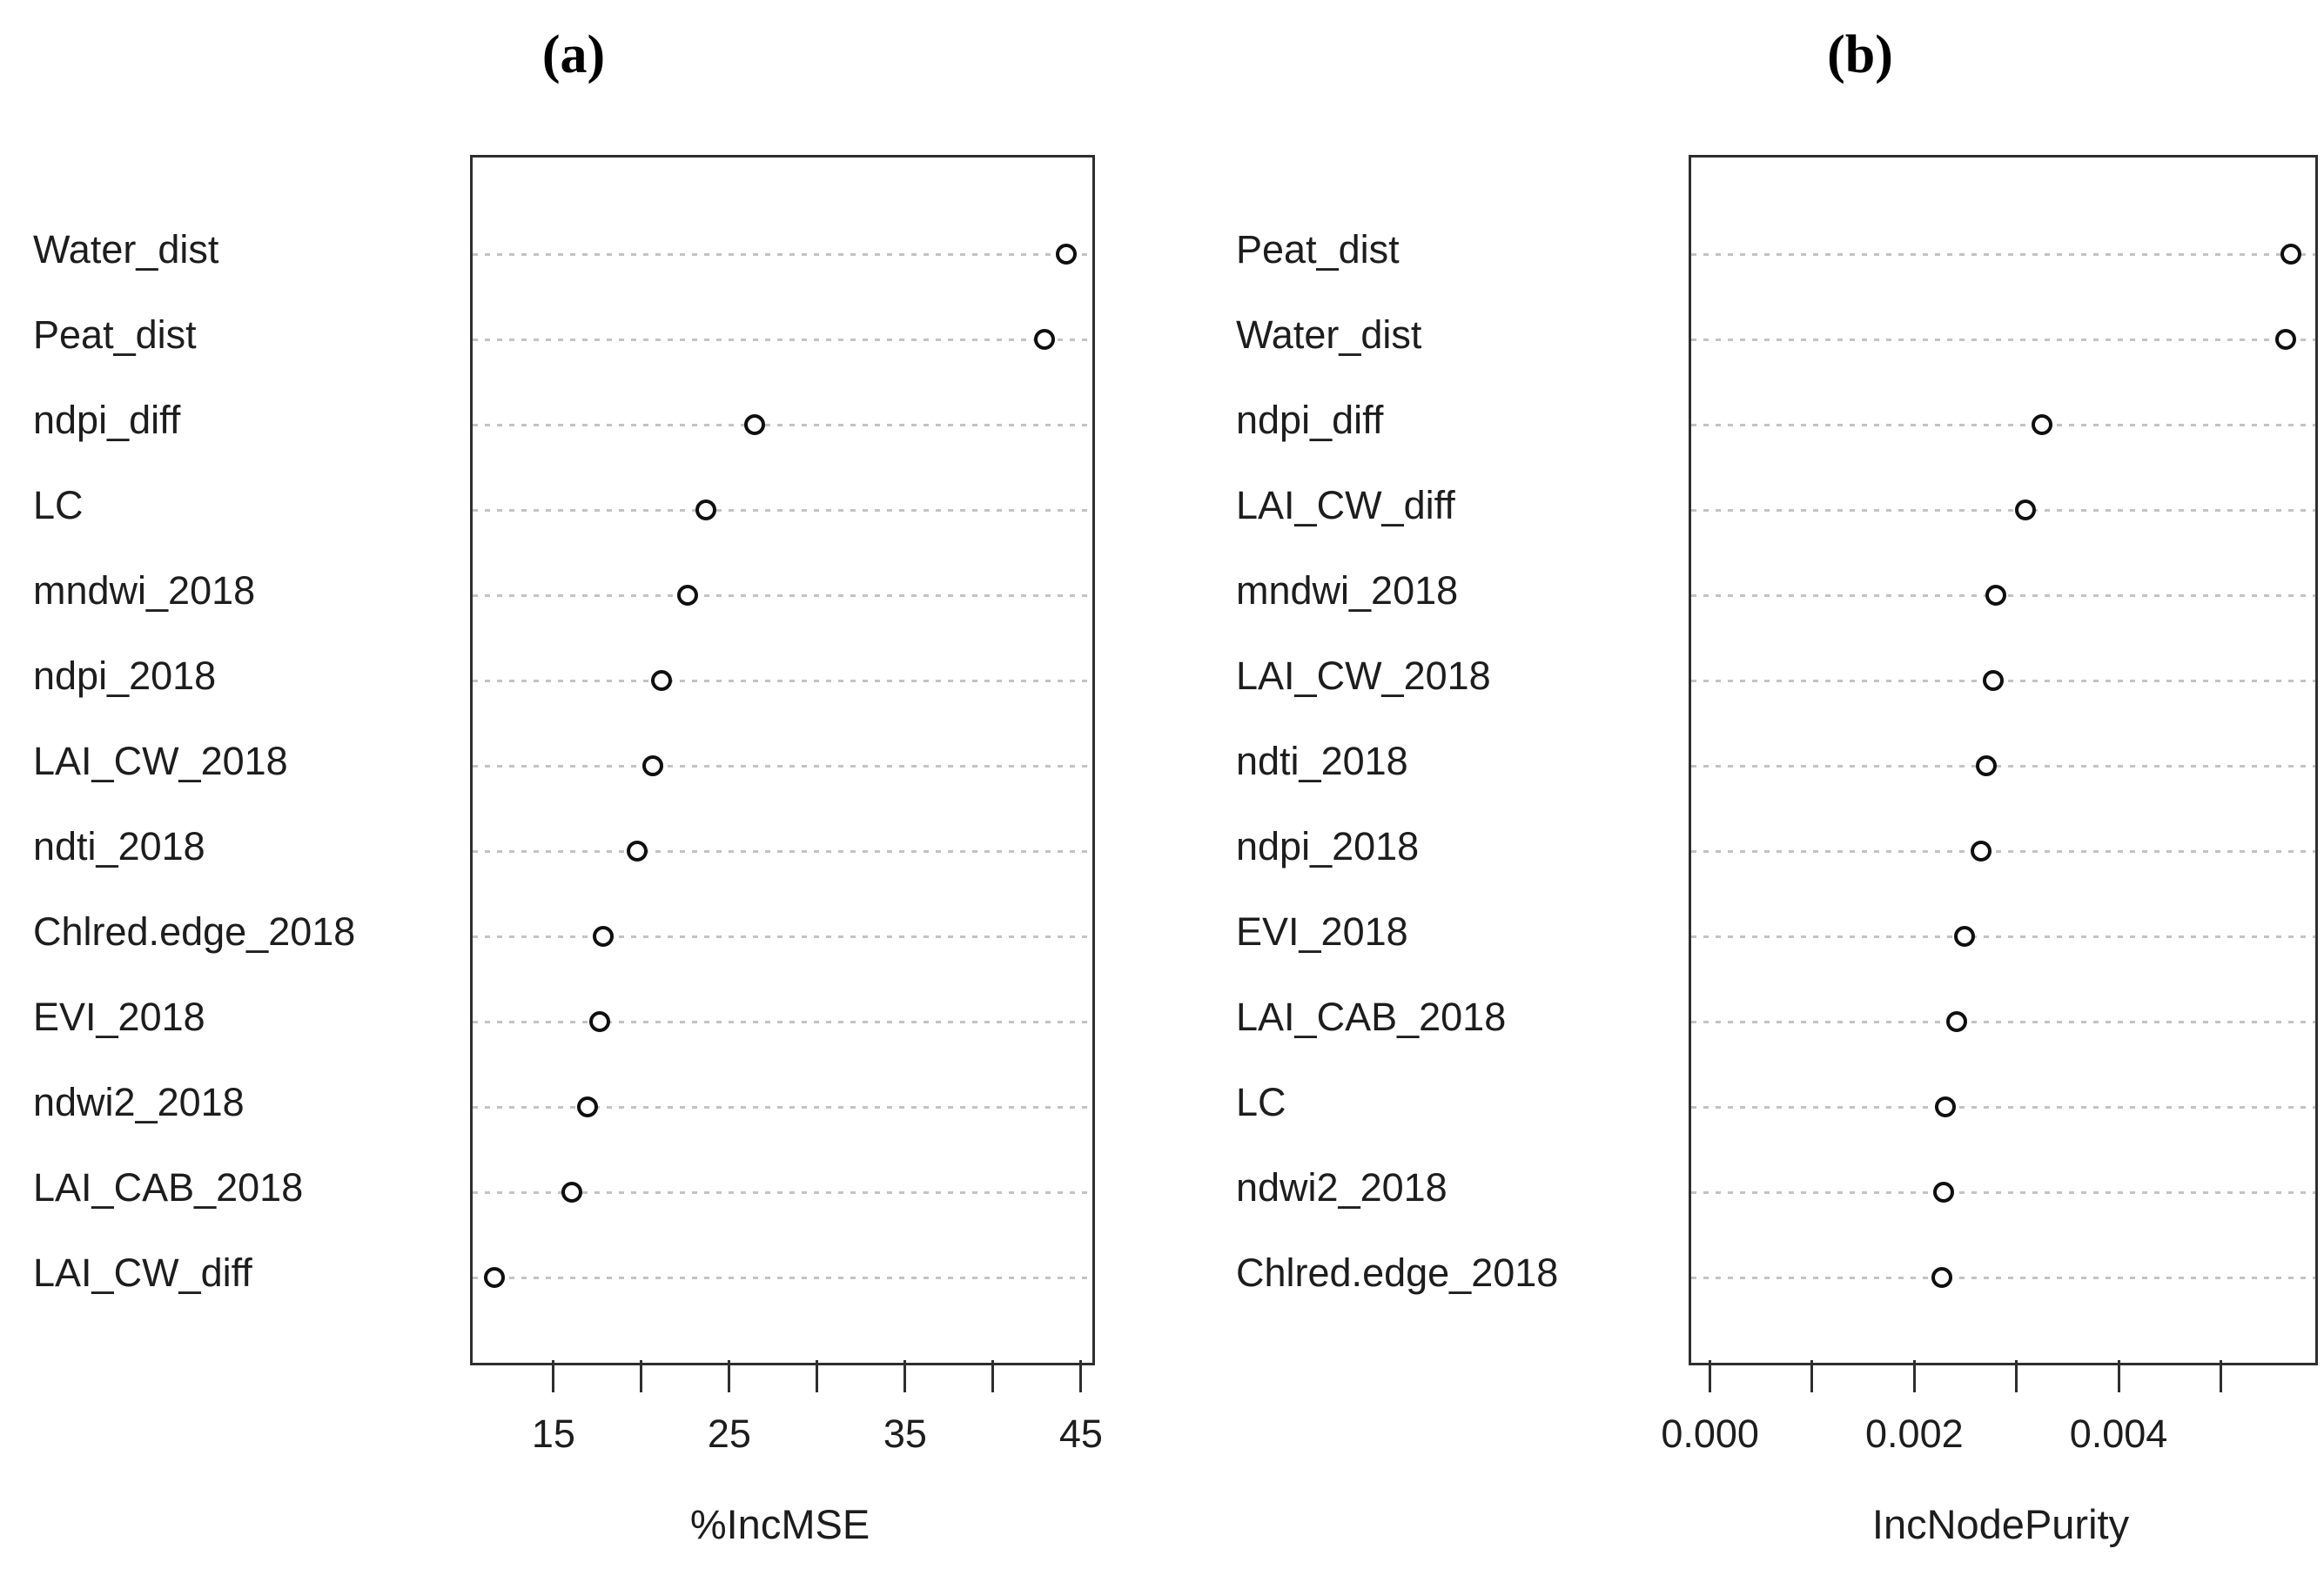 The image size is (2324, 1569). What do you see at coordinates (1860, 54) in the screenshot?
I see `panel-b-title: (b)` at bounding box center [1860, 54].